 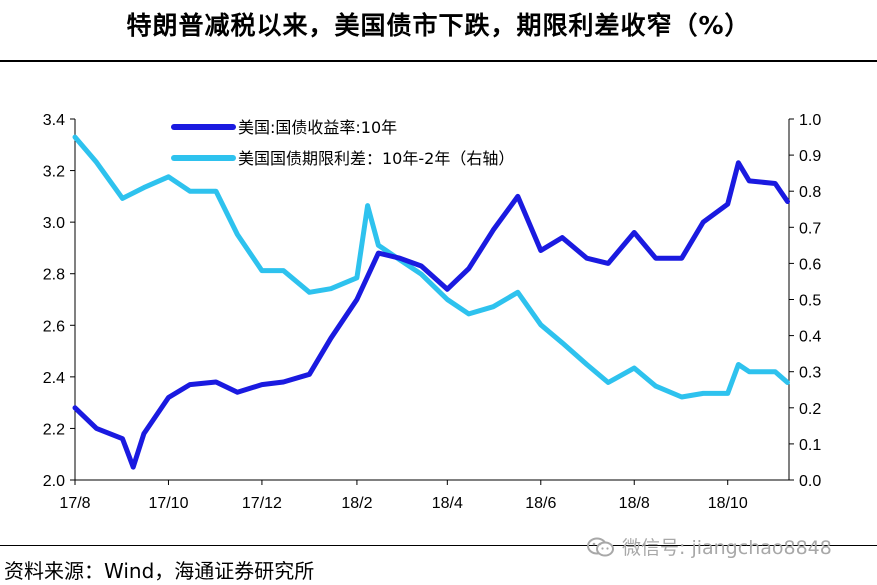 What do you see at coordinates (54, 326) in the screenshot?
I see `left-tick-label: 2.6` at bounding box center [54, 326].